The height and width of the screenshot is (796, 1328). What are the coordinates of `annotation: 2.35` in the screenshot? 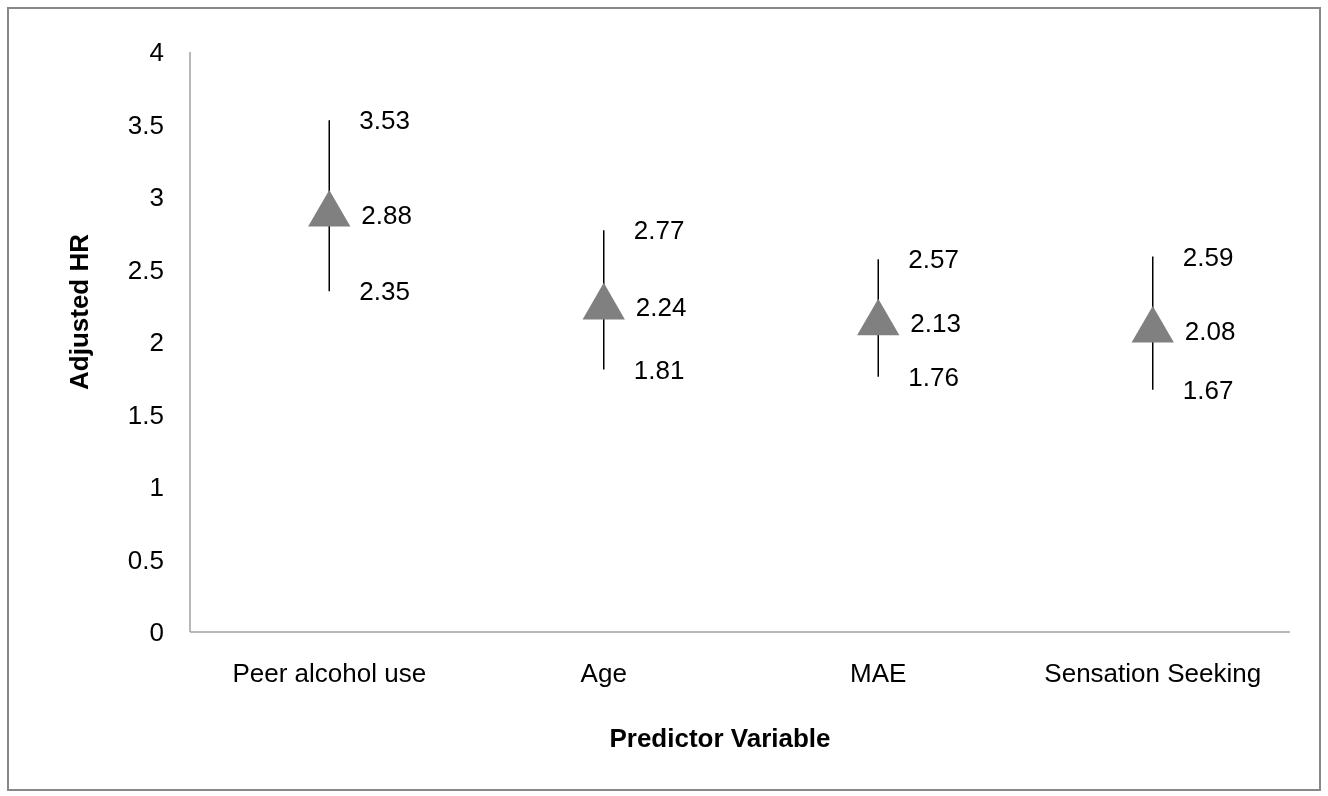 It's located at (384, 291).